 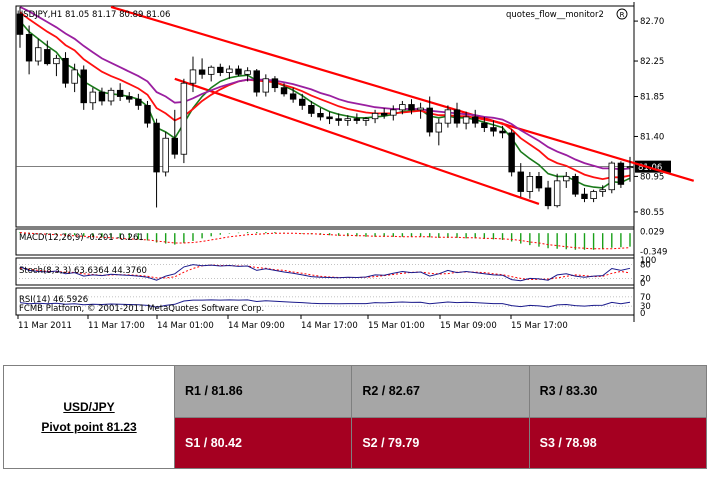 I want to click on rsi-tick-label-0: 70, so click(x=645, y=298).